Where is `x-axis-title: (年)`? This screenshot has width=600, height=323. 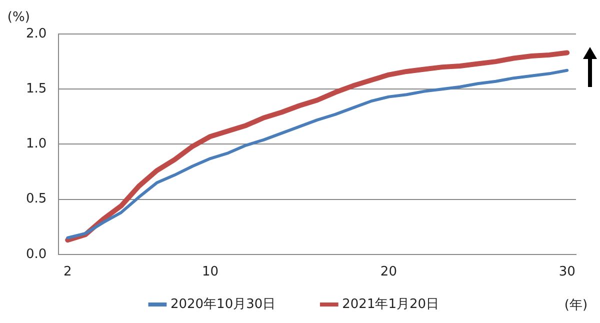 x-axis-title: (年) is located at coordinates (576, 305).